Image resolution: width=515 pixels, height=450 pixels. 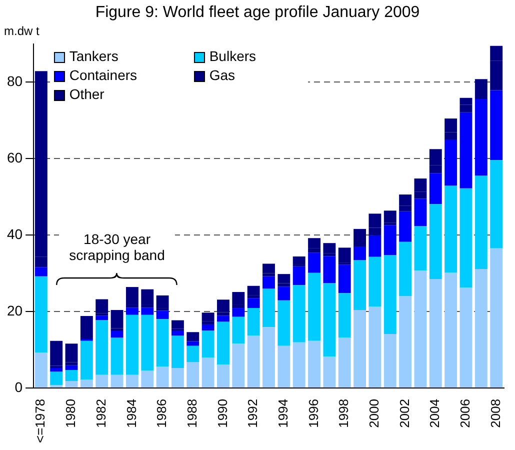 I want to click on x-tick-label: 2002, so click(x=404, y=413).